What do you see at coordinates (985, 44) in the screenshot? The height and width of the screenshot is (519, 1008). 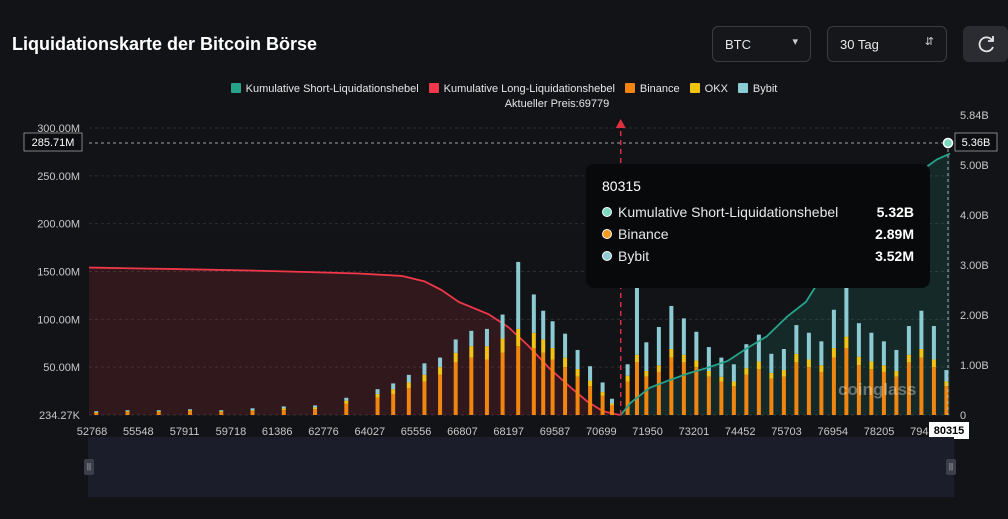 I see `refresh-button` at bounding box center [985, 44].